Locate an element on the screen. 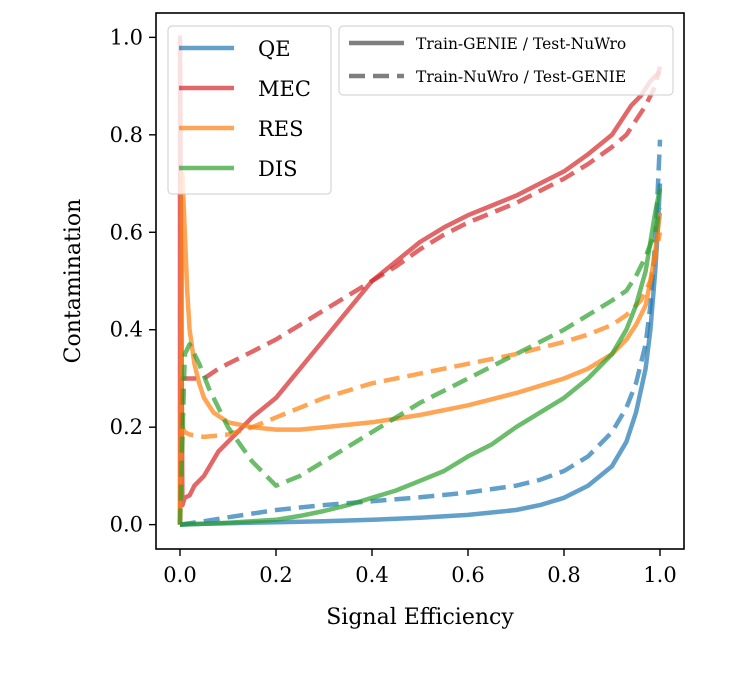 The height and width of the screenshot is (689, 749). y-axis-ticks: 0.0 0.2 0.4 0.6 0.8 1.0 is located at coordinates (133, 281).